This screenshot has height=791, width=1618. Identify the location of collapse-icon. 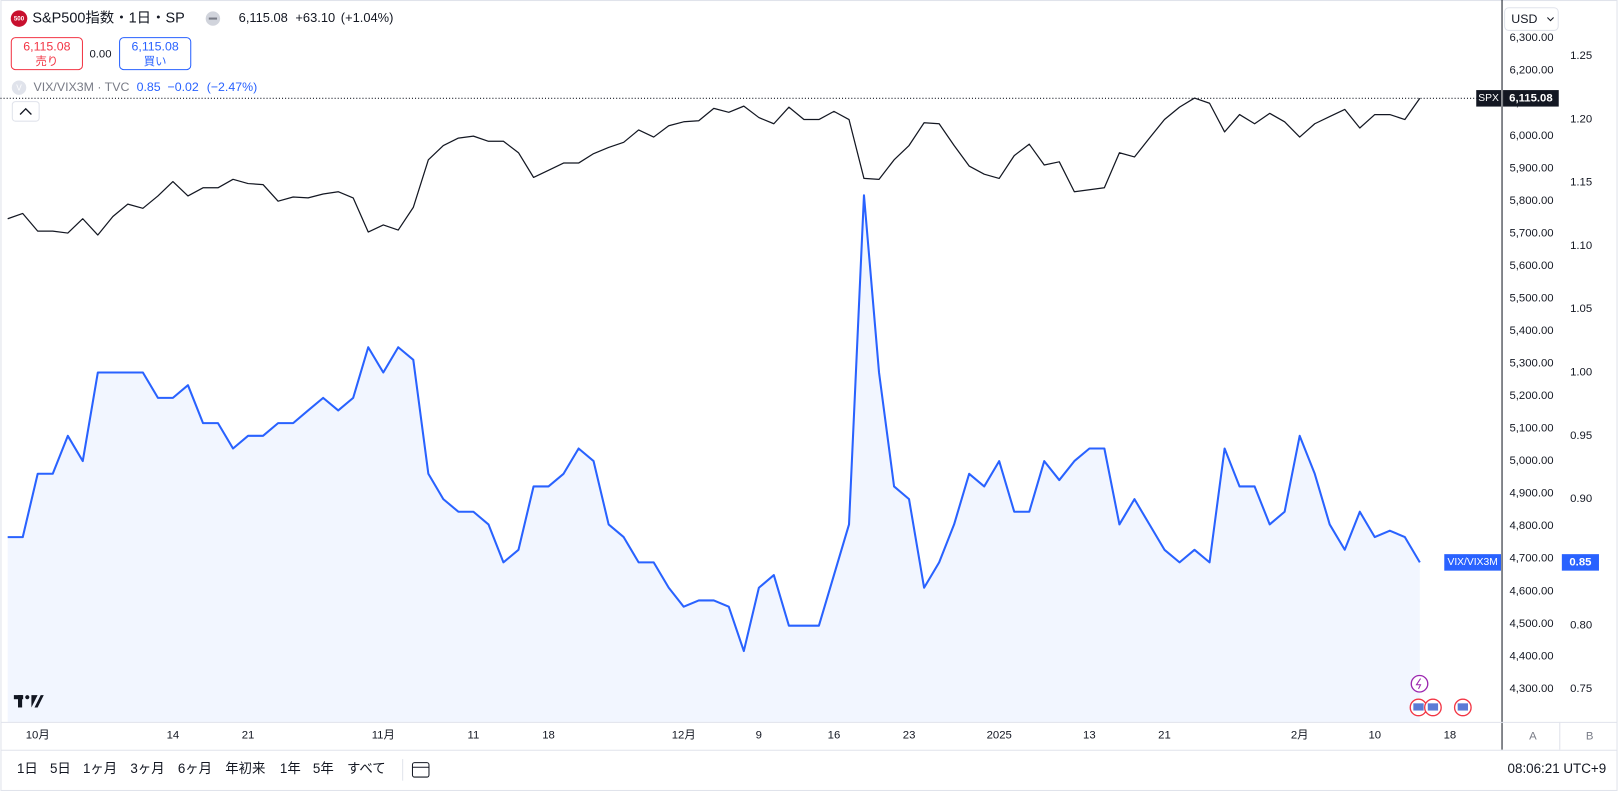
(25, 111).